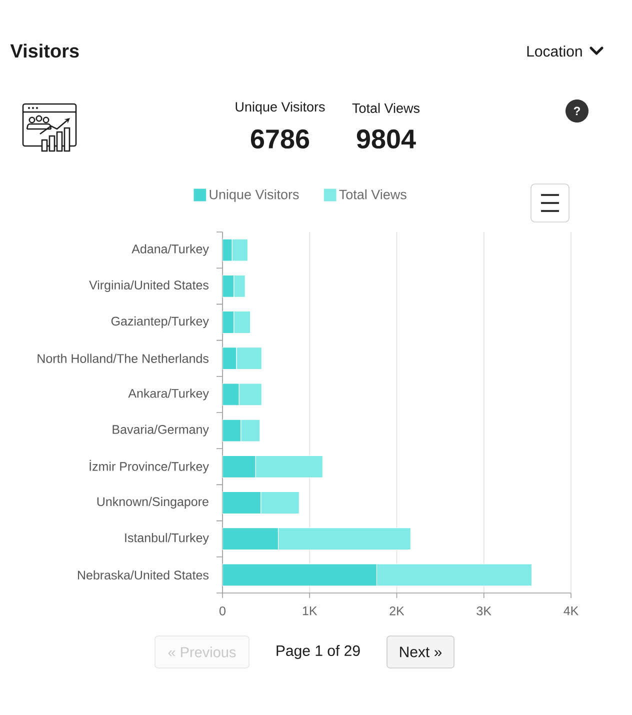 Image resolution: width=632 pixels, height=715 pixels. What do you see at coordinates (170, 250) in the screenshot?
I see `y-tick-label: Adana/Turkey` at bounding box center [170, 250].